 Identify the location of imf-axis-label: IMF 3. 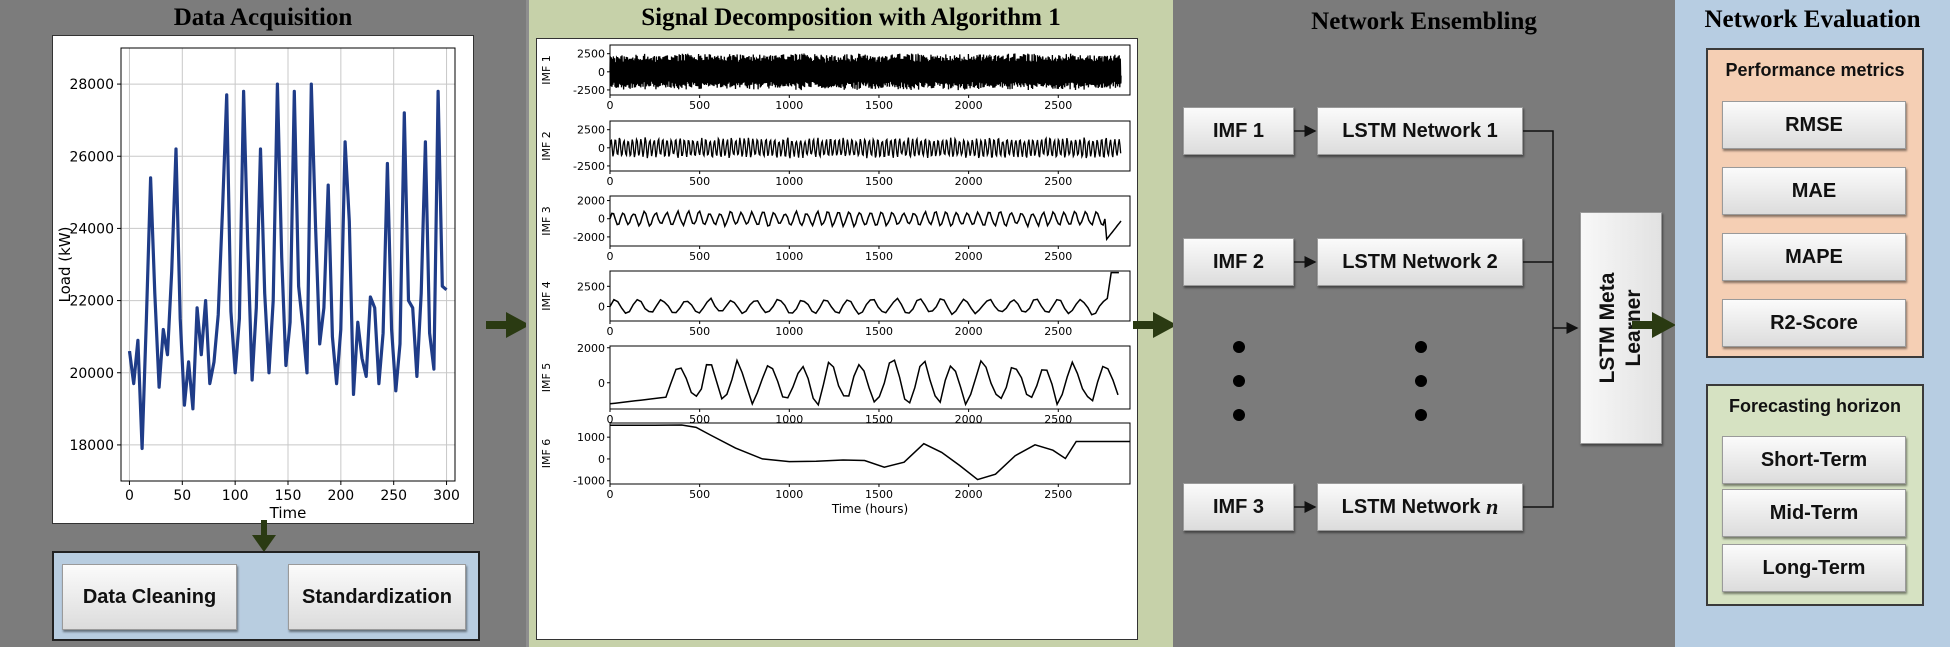
(546, 221).